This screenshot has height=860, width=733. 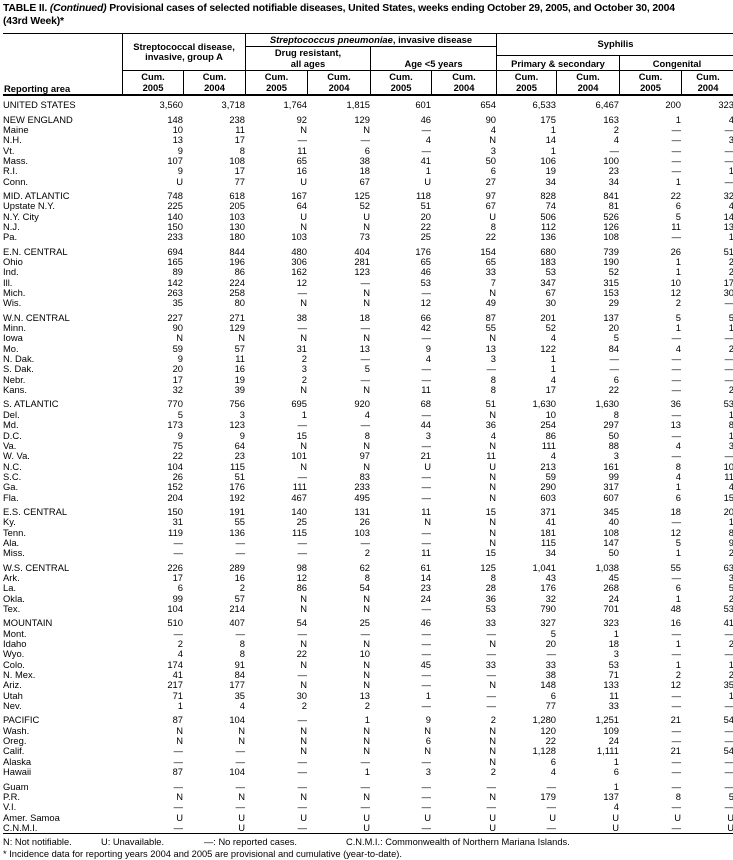 I want to click on value-cell: 129, so click(x=362, y=119).